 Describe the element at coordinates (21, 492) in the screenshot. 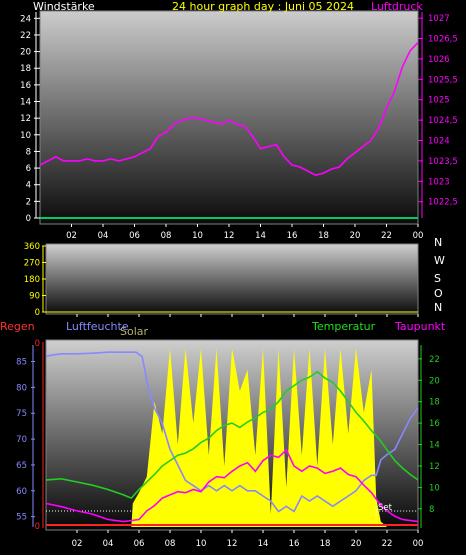

I see `humidity-tick-label: 60` at that location.